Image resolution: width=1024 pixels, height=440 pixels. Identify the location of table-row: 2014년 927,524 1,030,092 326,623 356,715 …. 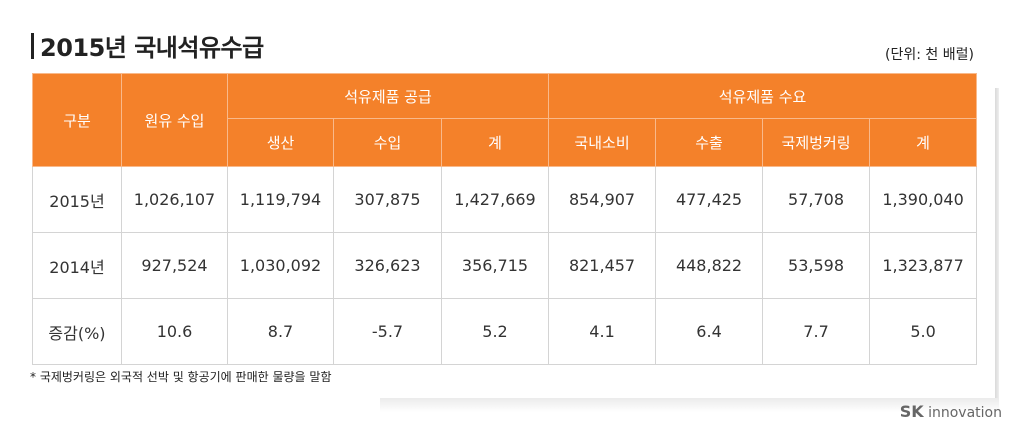
(505, 265).